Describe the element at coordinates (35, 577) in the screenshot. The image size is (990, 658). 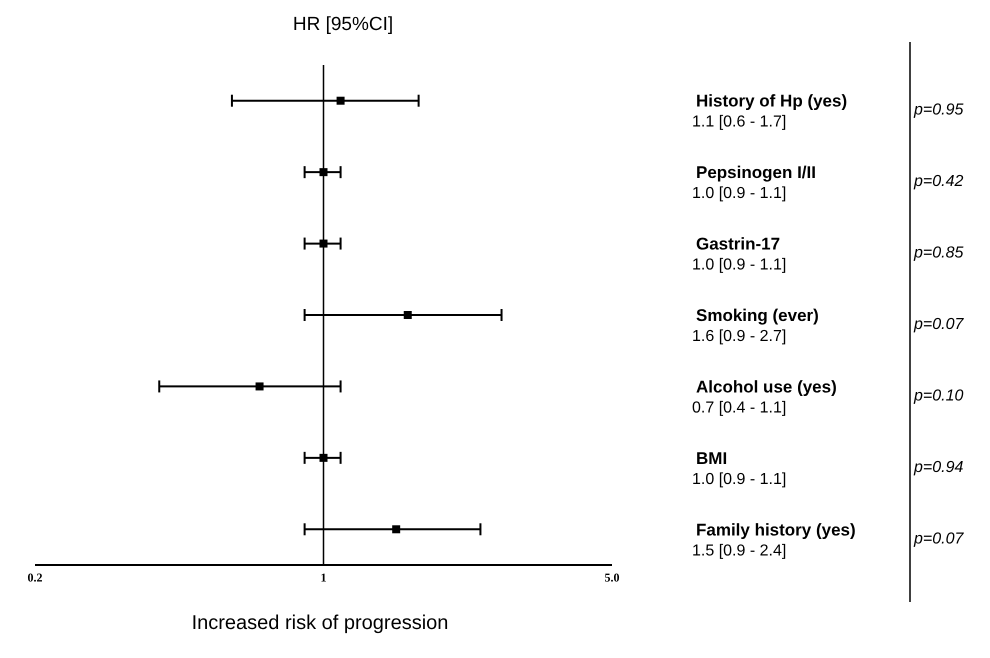
I see `x-tick-label: 0.2` at that location.